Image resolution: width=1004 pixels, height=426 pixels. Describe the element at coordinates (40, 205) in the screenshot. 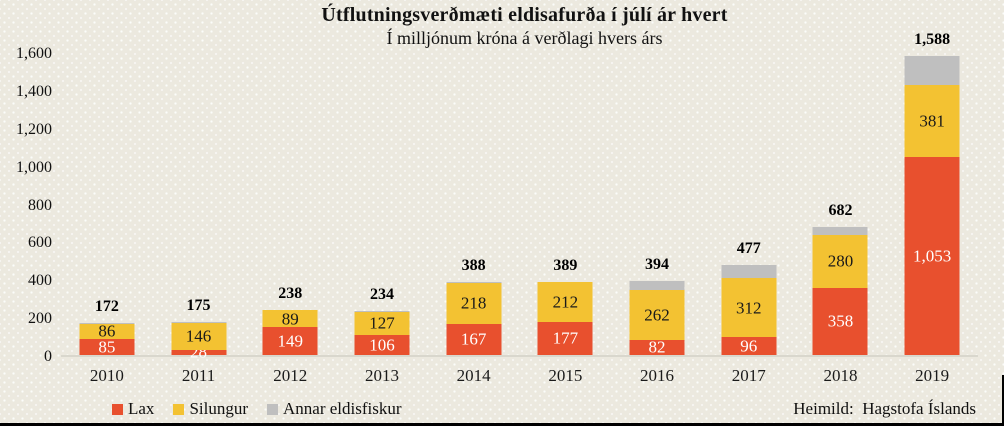

I see `y-tick-label: 800` at that location.